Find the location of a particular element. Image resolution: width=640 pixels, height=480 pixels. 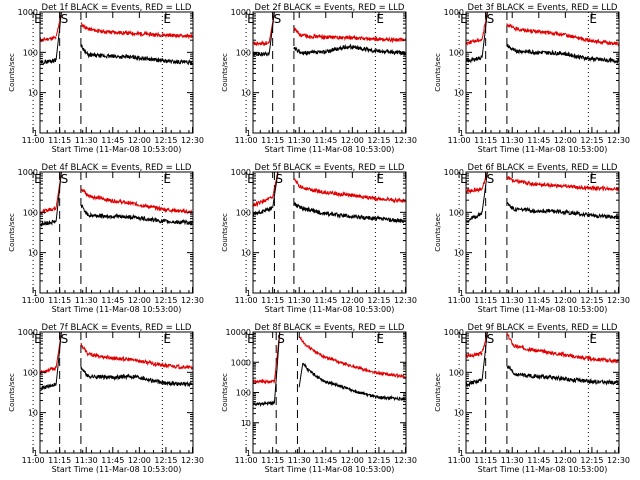

panel-title: Det 8f BLACK = Events, RED = LLD is located at coordinates (330, 328).